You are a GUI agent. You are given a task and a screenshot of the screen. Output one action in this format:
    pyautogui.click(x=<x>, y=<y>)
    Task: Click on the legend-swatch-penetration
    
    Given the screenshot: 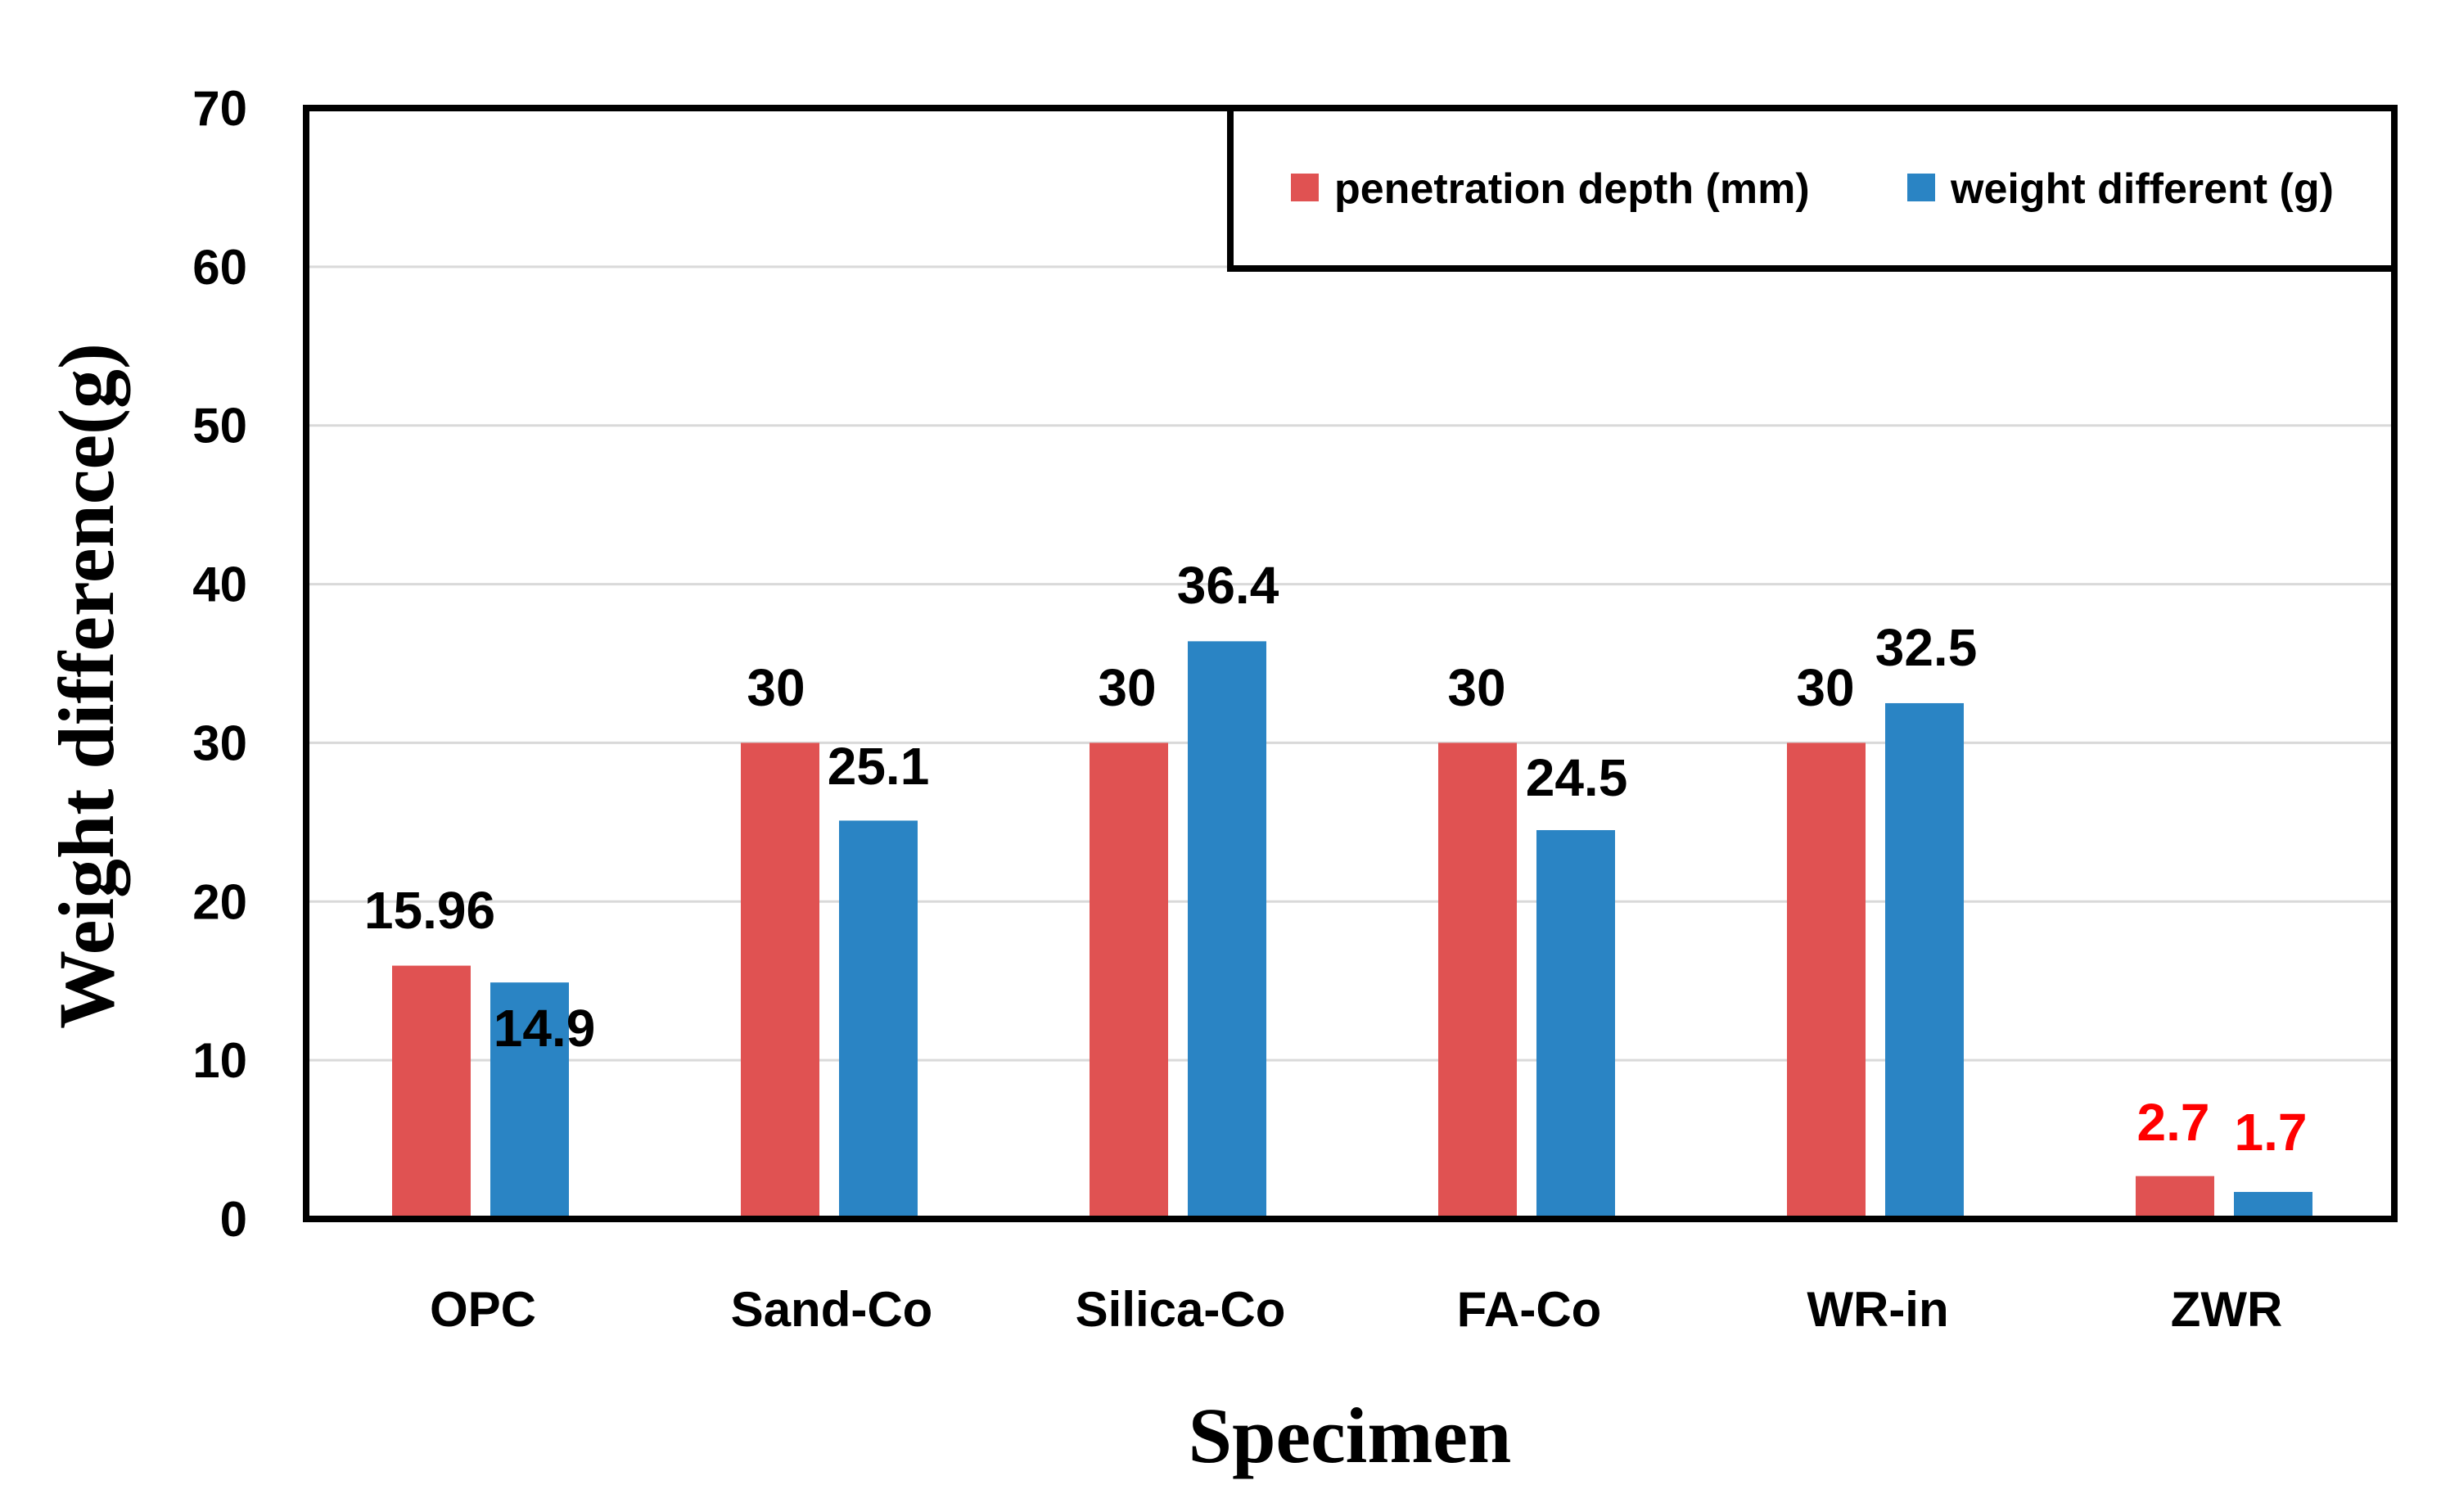 What is the action you would take?
    pyautogui.click(x=1305, y=187)
    